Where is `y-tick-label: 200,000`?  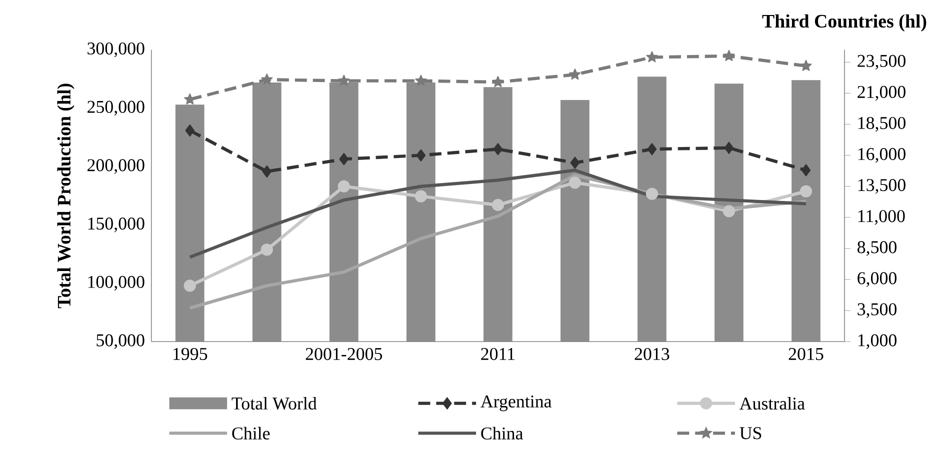 y-tick-label: 200,000 is located at coordinates (116, 166).